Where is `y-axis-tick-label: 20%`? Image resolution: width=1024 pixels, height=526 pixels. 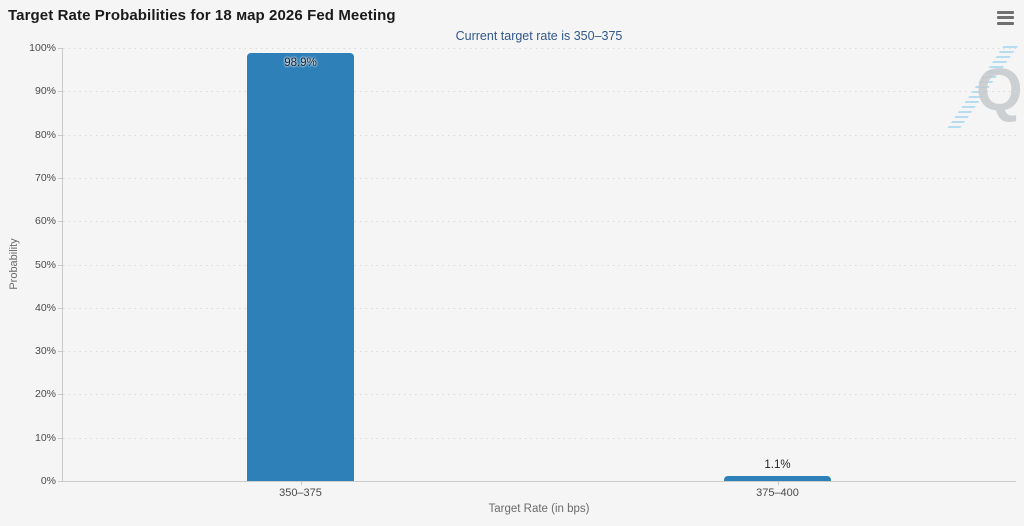 y-axis-tick-label: 20% is located at coordinates (45, 394).